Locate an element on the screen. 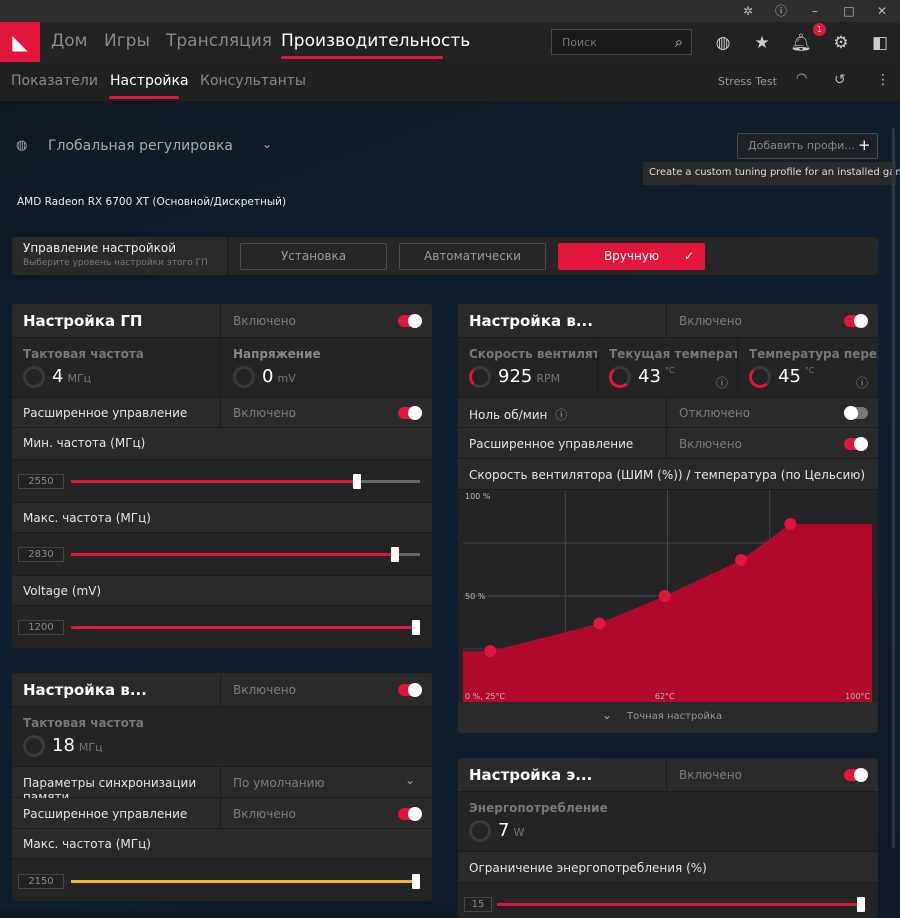 The width and height of the screenshot is (900, 918). vram-max-freq-slider is located at coordinates (245, 881).